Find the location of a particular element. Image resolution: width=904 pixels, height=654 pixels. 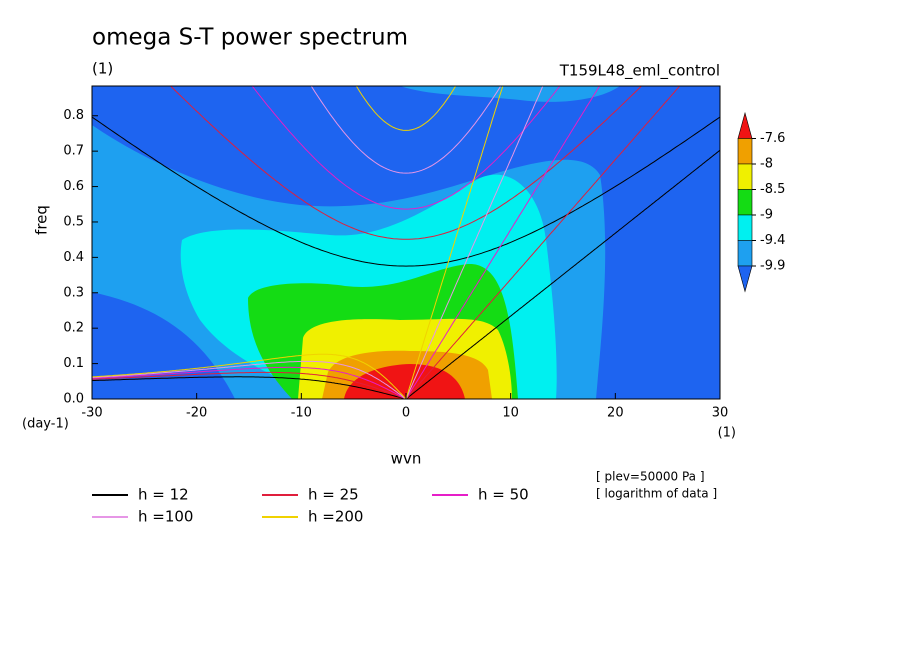

legend-label: h =100 is located at coordinates (165, 517).